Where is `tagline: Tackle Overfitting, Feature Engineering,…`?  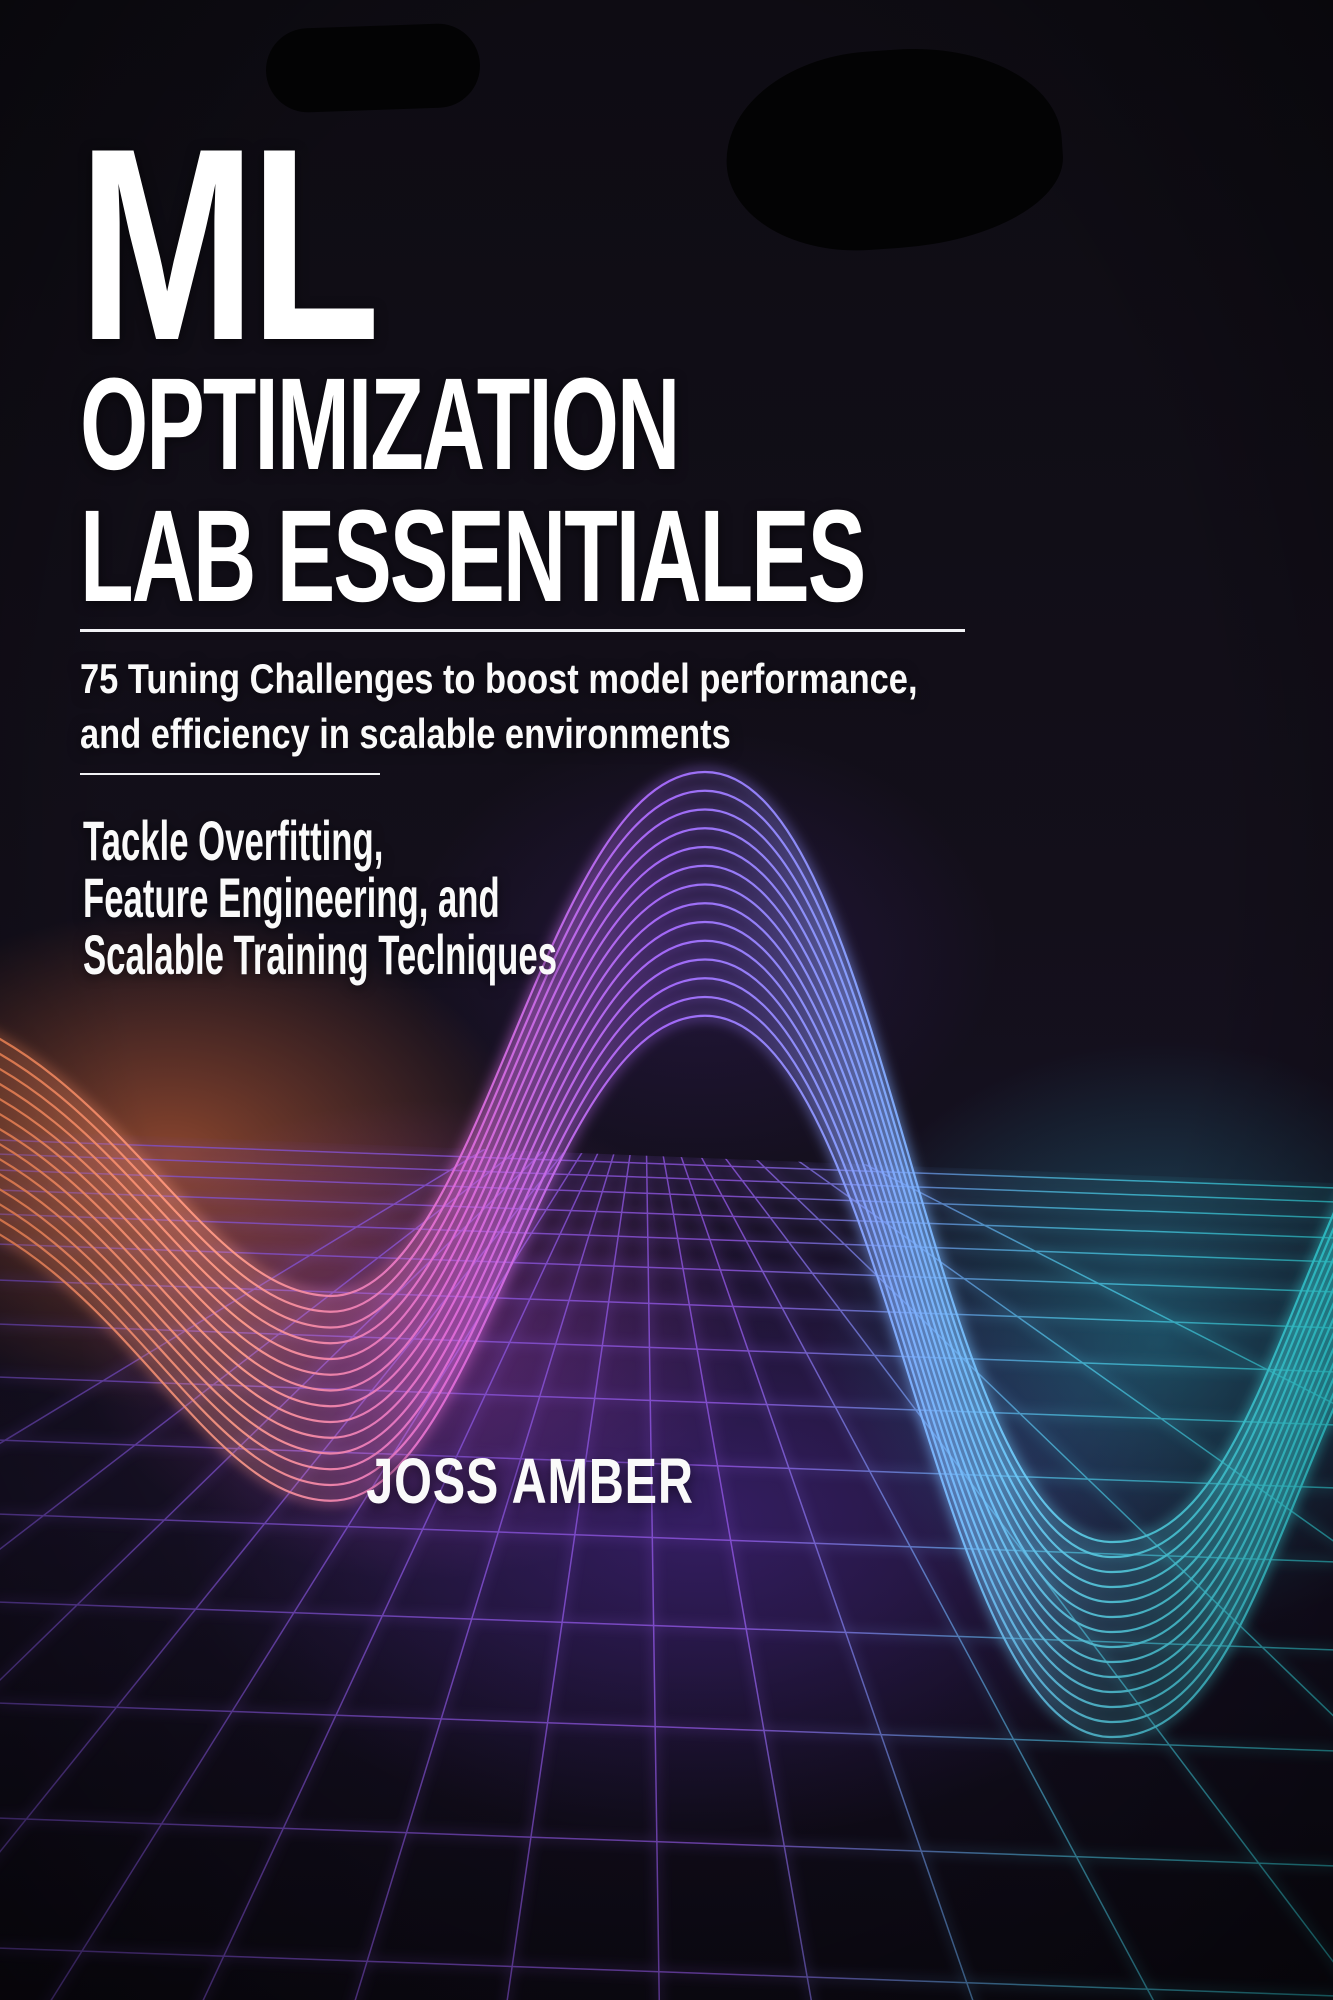
tagline: Tackle Overfitting, Feature Engineering,… is located at coordinates (320, 897).